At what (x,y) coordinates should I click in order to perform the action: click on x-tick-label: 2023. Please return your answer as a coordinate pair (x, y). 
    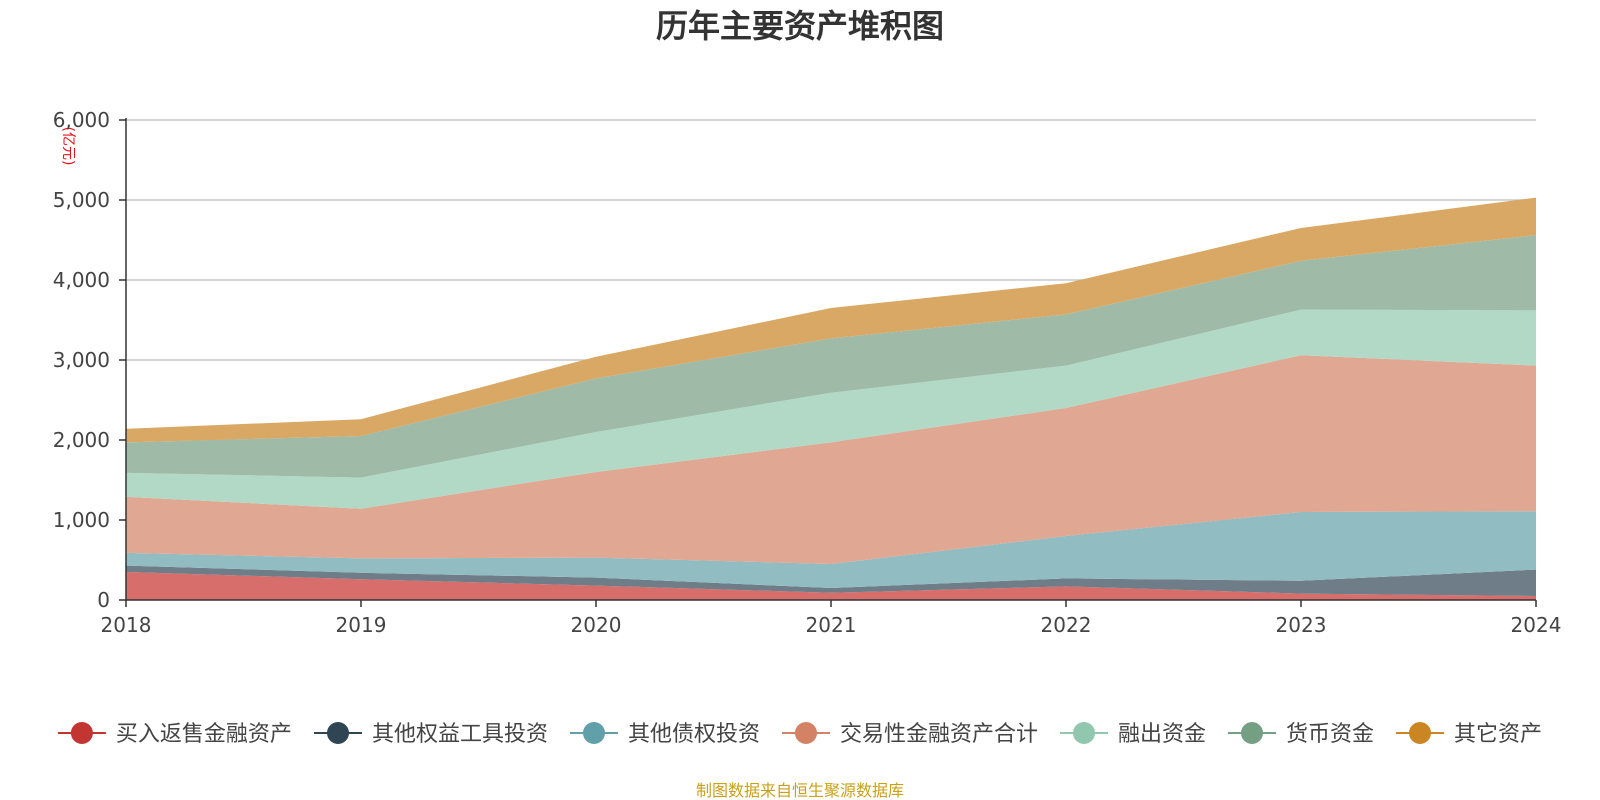
    Looking at the image, I should click on (1301, 625).